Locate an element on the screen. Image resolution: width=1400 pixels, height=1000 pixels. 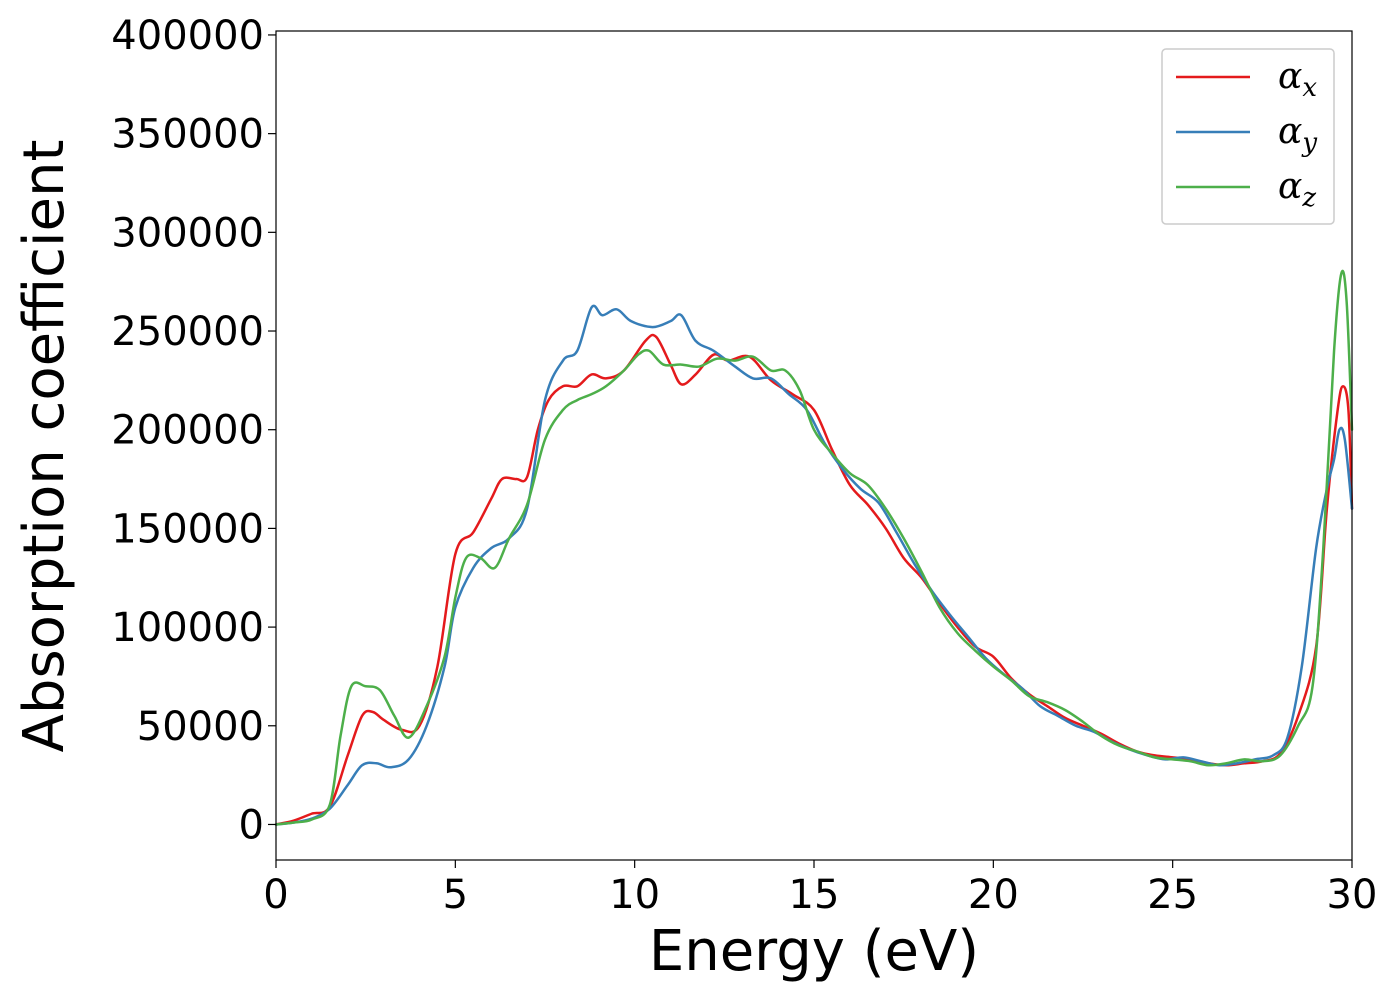
x-tick-label: 30 is located at coordinates (1352, 895).